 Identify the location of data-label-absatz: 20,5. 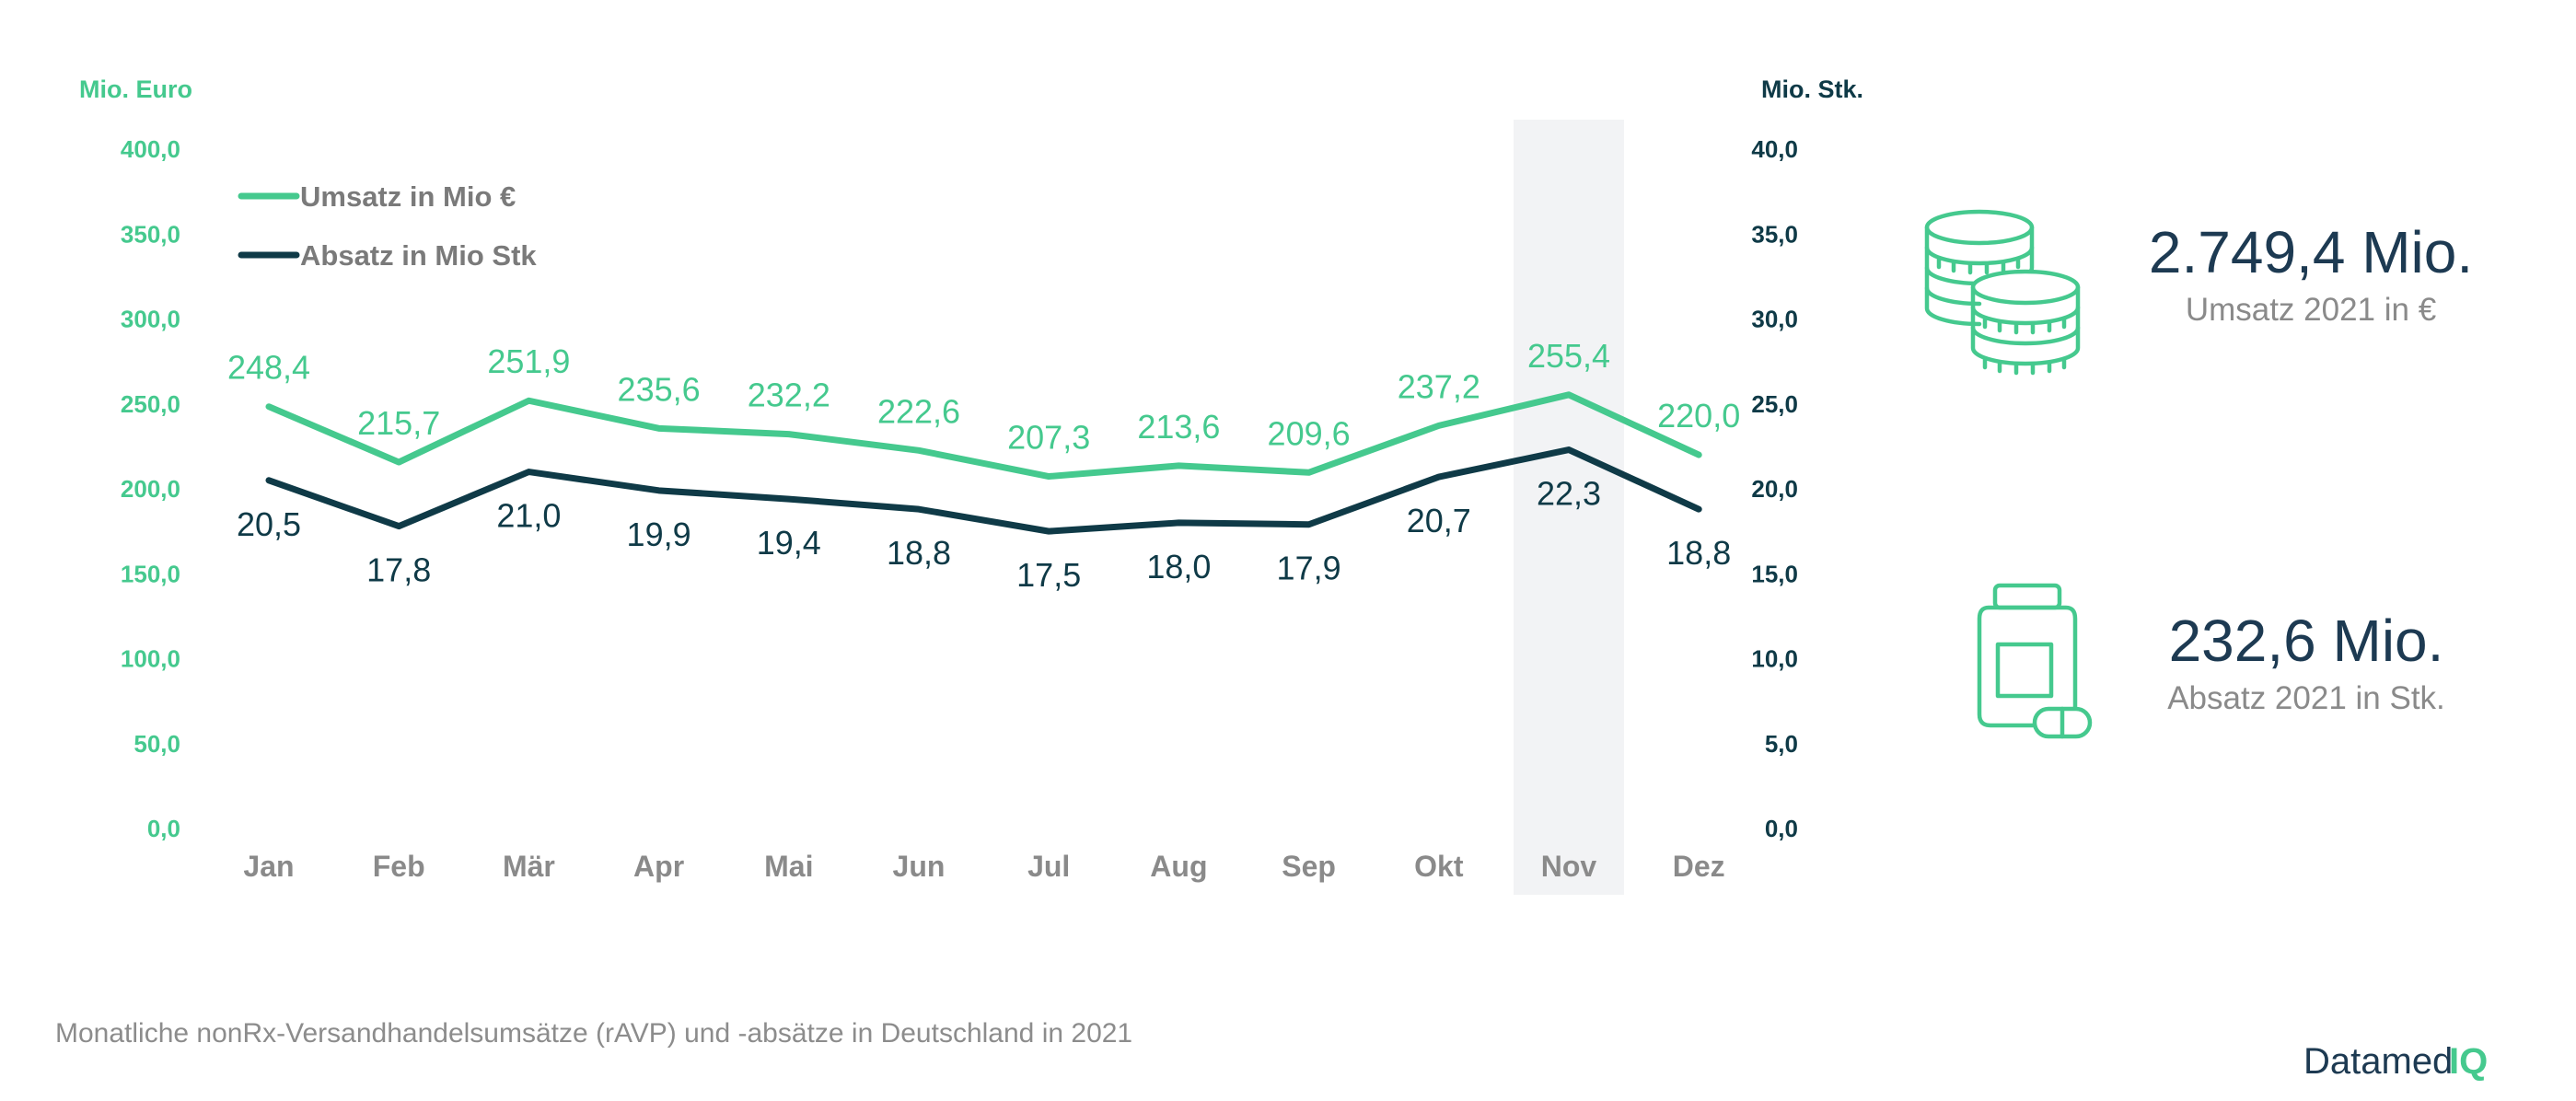
(269, 524).